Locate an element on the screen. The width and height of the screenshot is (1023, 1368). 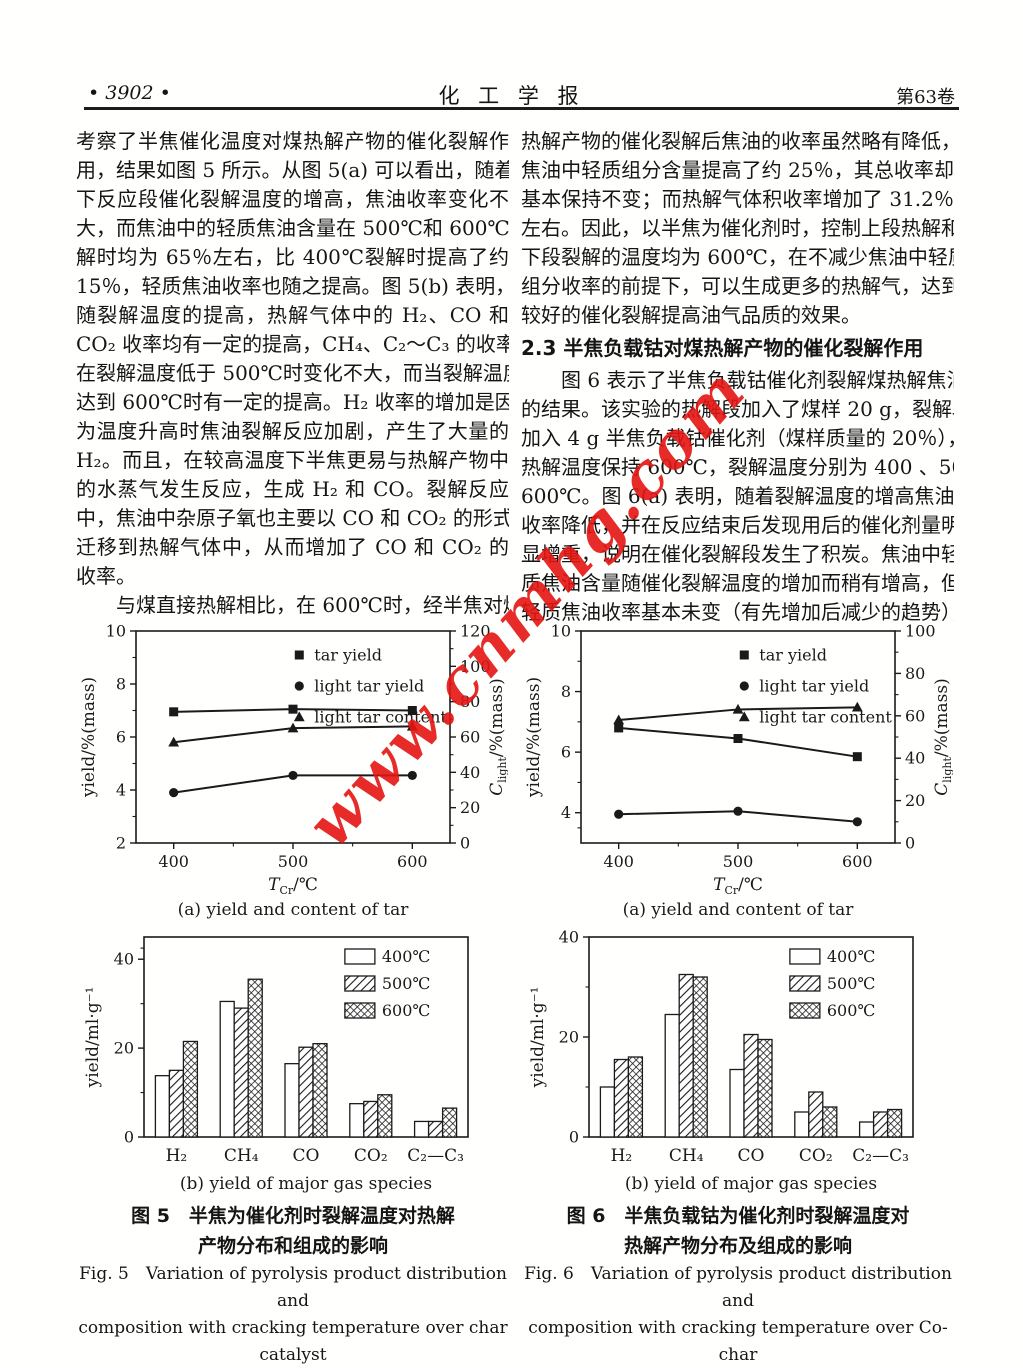
text-line: 下段裂解的温度均为 600℃，在不减少焦油中轻质 is located at coordinates (737, 257).